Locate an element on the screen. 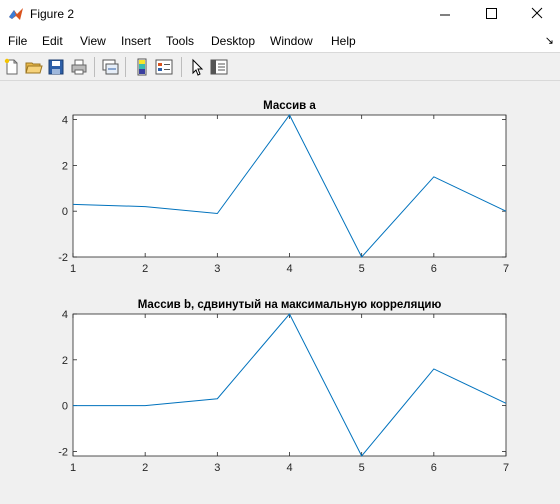 This screenshot has height=504, width=560. close-button is located at coordinates (537, 15).